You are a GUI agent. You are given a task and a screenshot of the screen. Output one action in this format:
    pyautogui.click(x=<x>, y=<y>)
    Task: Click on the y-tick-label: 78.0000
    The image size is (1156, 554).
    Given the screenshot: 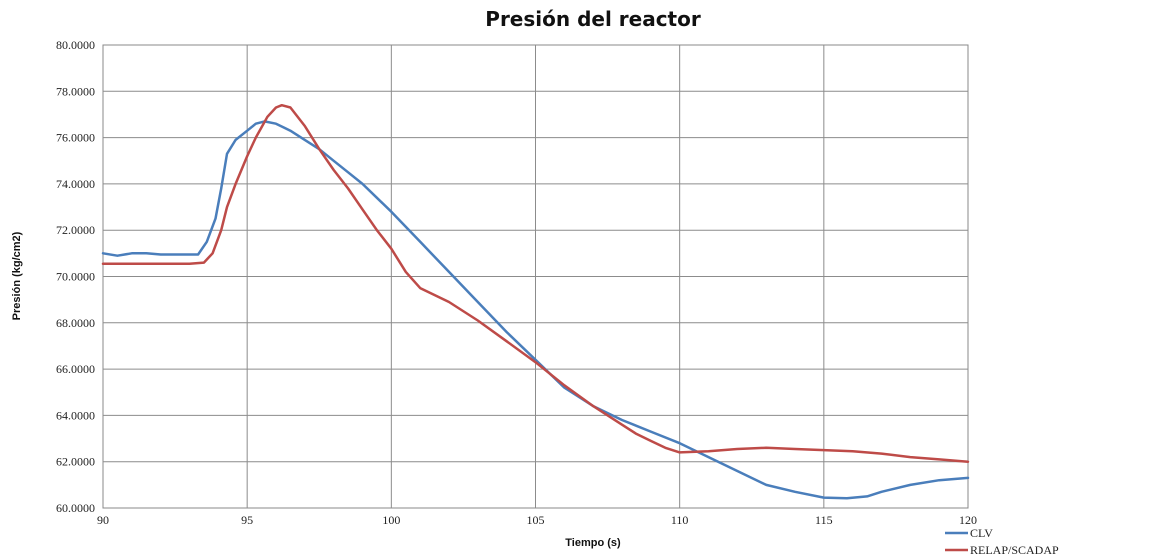 What is the action you would take?
    pyautogui.click(x=75, y=91)
    